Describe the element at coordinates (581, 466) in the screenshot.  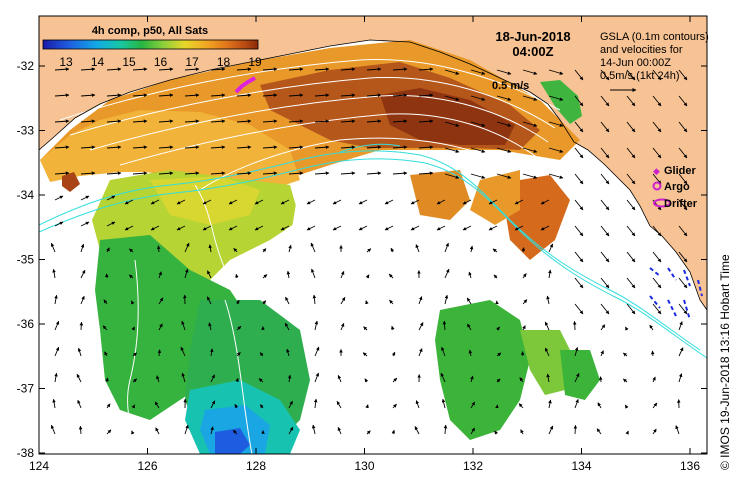
I see `x-tick-label: 134` at that location.